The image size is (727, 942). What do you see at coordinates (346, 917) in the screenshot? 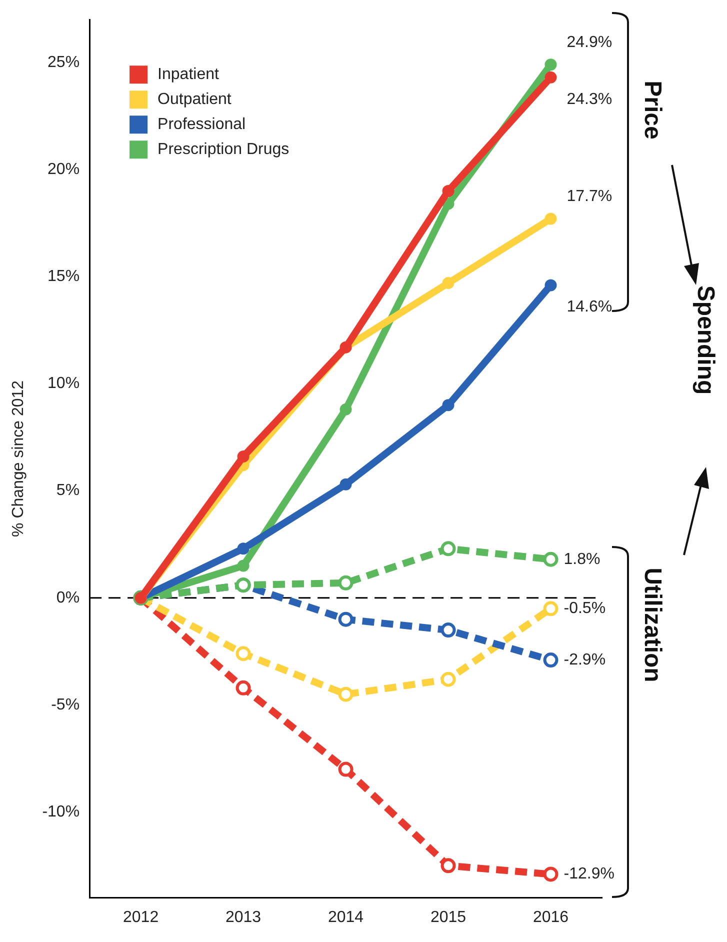
I see `x-tick-label: 2014` at bounding box center [346, 917].